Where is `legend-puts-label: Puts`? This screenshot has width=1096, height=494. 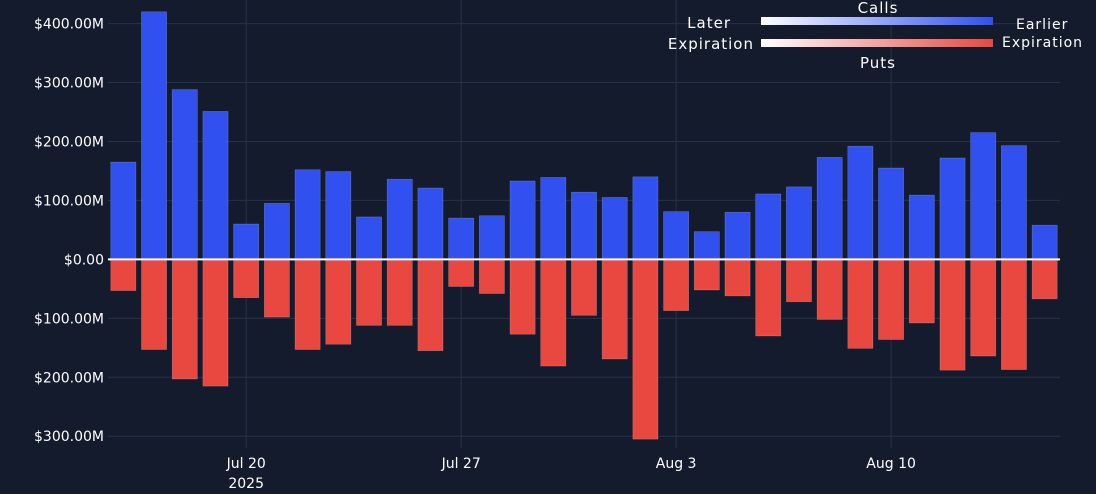
legend-puts-label: Puts is located at coordinates (878, 63).